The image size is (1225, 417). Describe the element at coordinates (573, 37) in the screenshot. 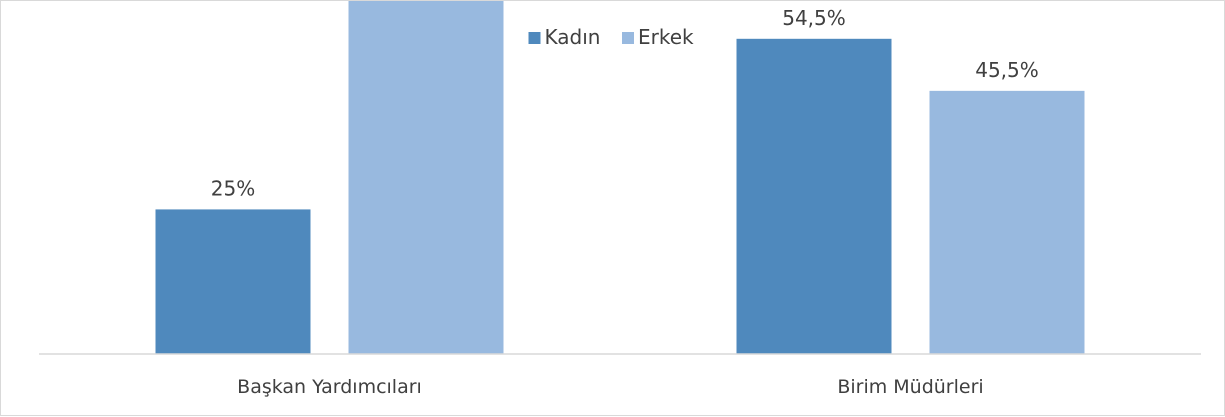

I see `legend-label-kadın: Kadın` at that location.